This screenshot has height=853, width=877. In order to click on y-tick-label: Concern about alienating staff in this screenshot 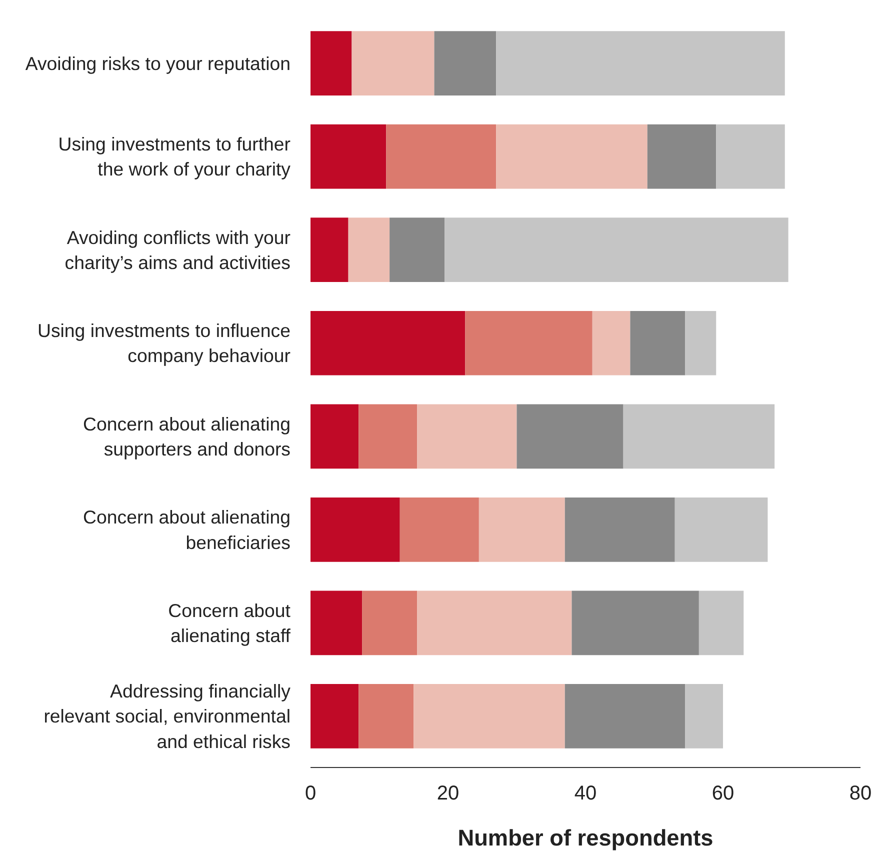, I will do `click(230, 623)`.